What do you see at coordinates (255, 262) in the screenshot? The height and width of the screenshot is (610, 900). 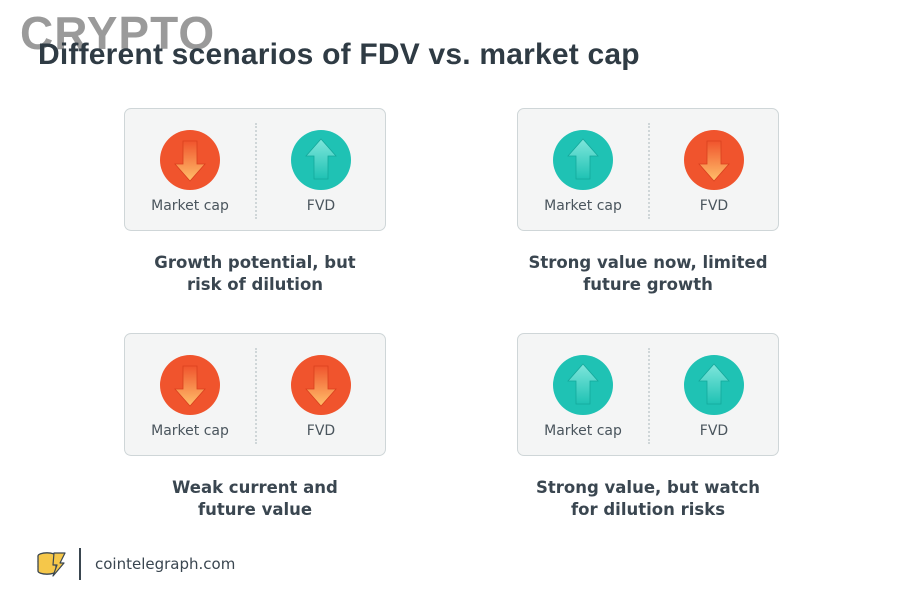 I see `caption-line: Growth potential, but` at bounding box center [255, 262].